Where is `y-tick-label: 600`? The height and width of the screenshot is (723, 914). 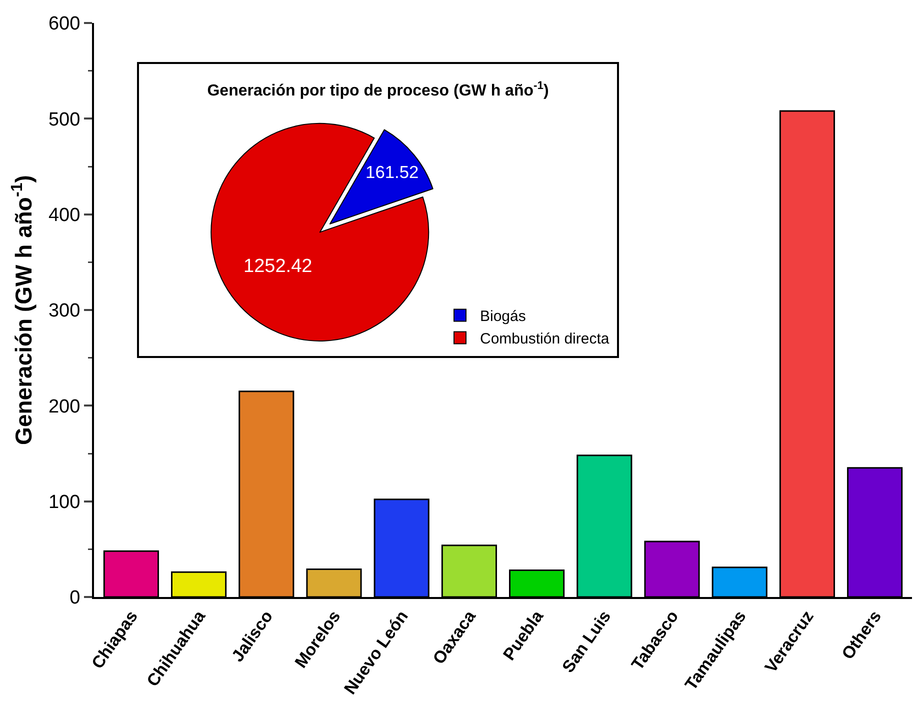 y-tick-label: 600 is located at coordinates (64, 24).